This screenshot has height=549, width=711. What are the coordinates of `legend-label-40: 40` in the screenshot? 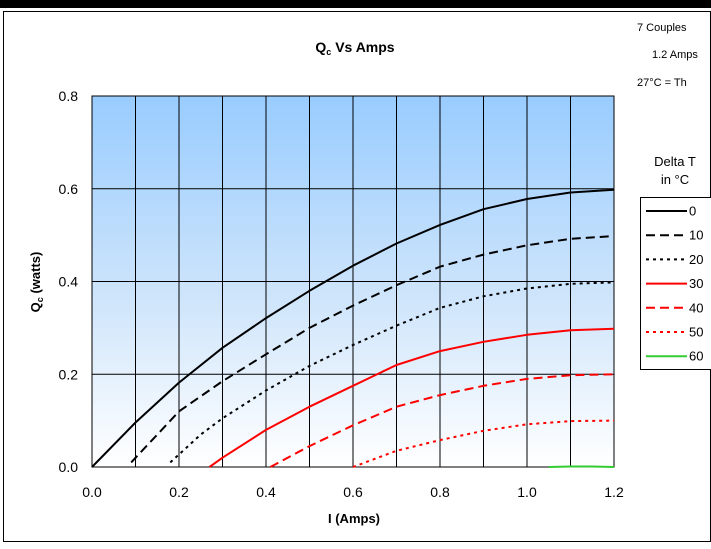 It's located at (696, 307).